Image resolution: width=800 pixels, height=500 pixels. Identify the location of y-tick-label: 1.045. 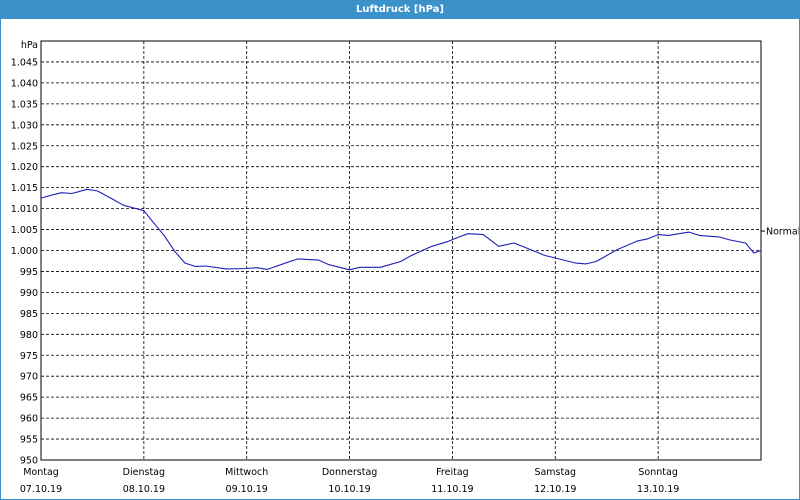
(24, 62).